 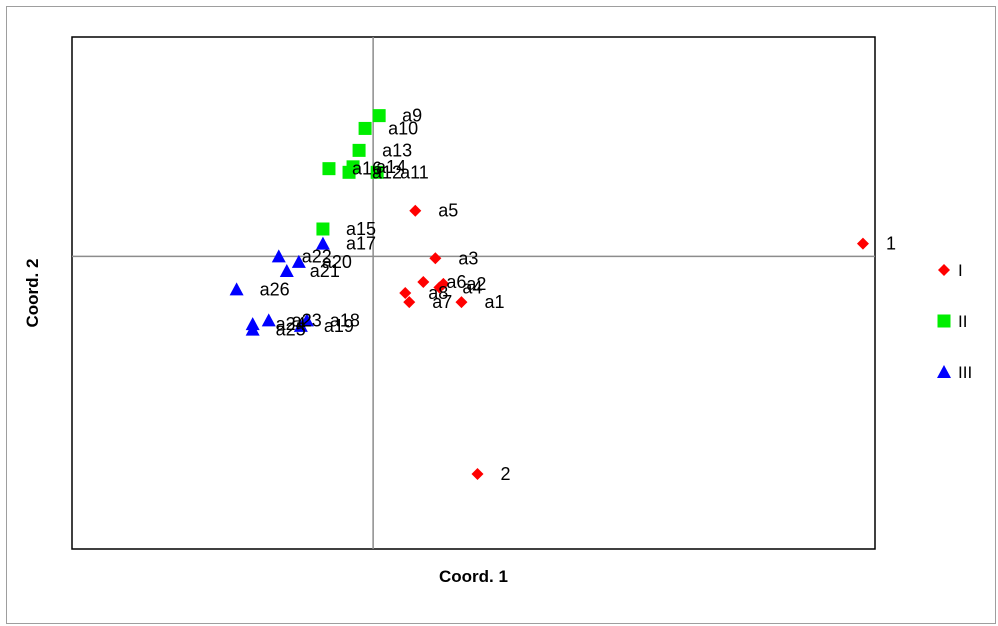 What do you see at coordinates (473, 576) in the screenshot?
I see `x-axis-title: Coord. 1` at bounding box center [473, 576].